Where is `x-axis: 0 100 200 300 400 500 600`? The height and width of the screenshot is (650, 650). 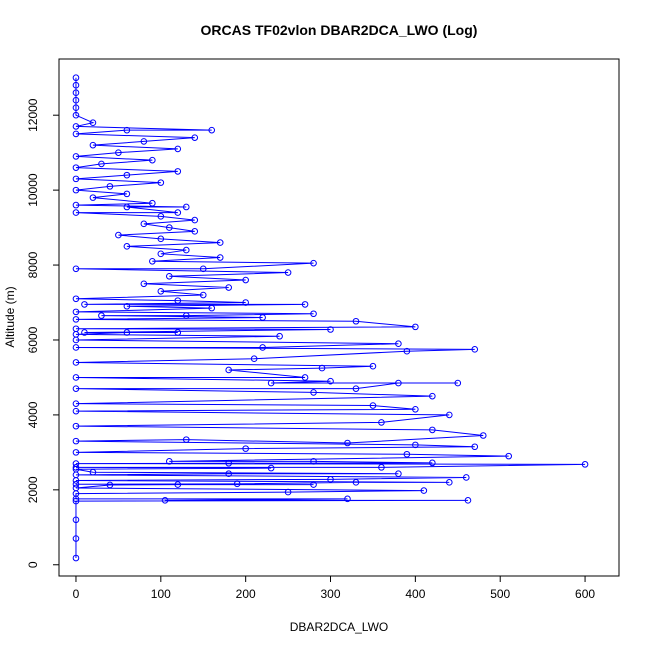 x-axis: 0 100 200 300 400 500 600 is located at coordinates (334, 588).